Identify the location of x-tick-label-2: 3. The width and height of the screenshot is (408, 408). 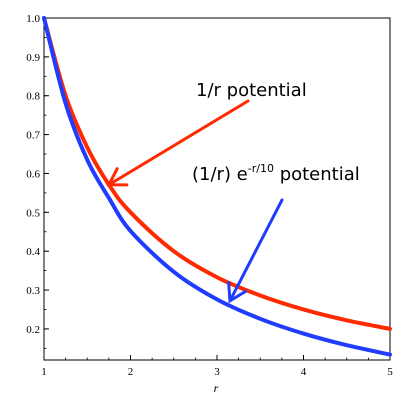
(217, 372).